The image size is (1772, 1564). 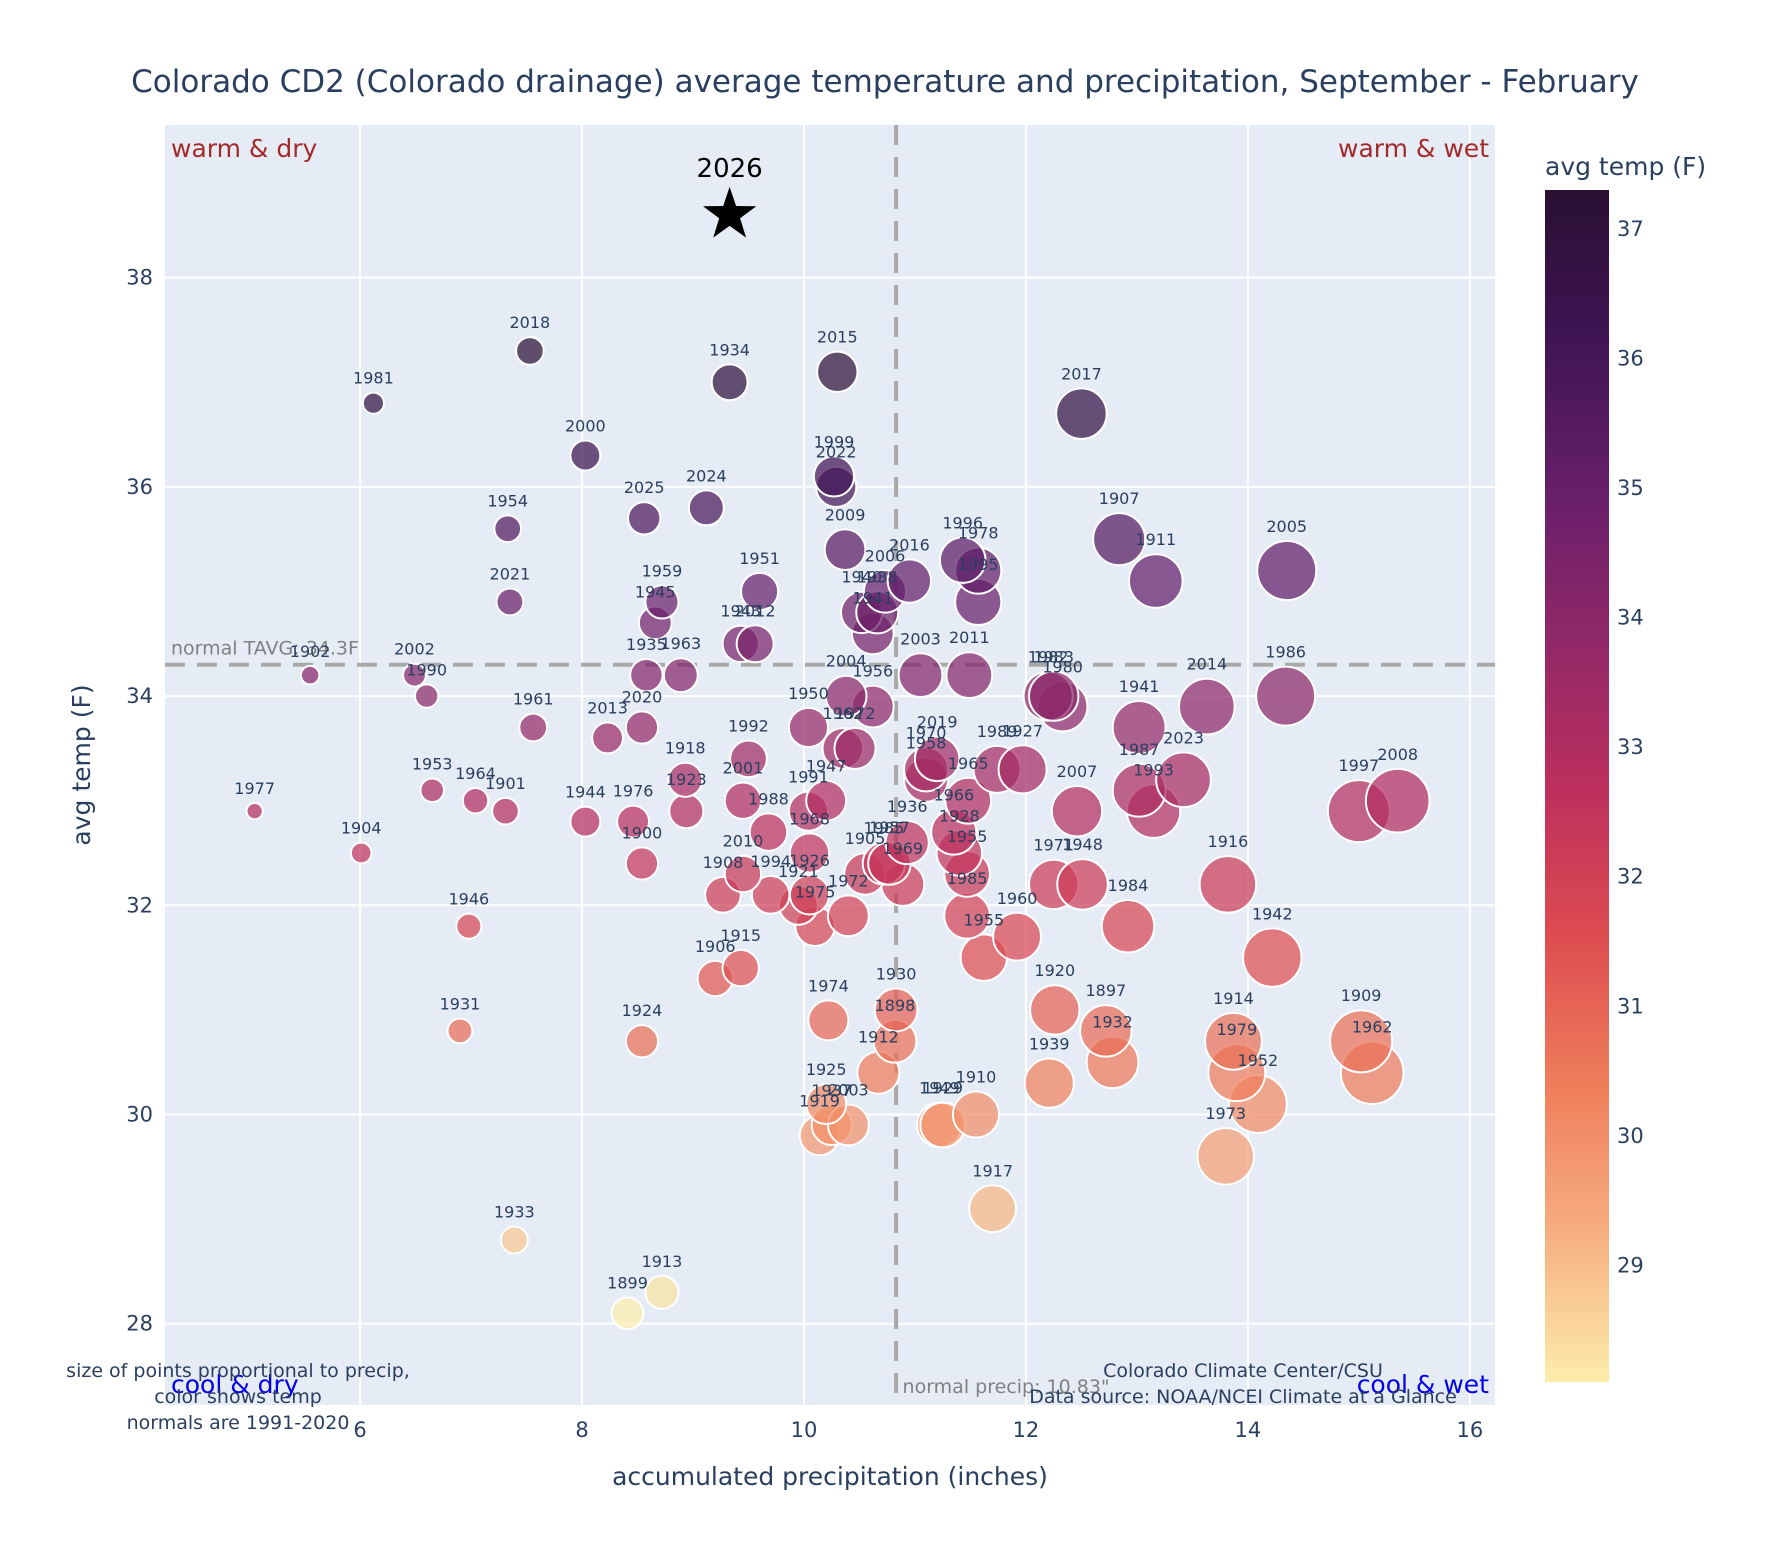 I want to click on point-1960, so click(x=1017, y=936).